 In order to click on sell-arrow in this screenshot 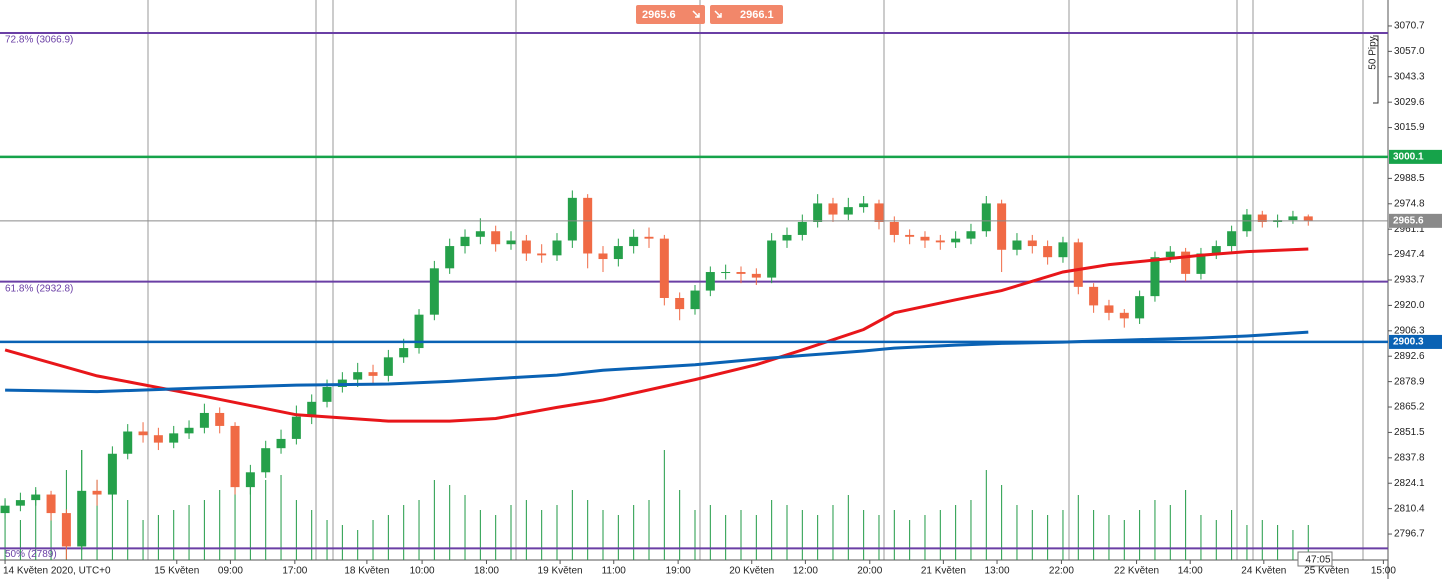, I will do `click(696, 14)`.